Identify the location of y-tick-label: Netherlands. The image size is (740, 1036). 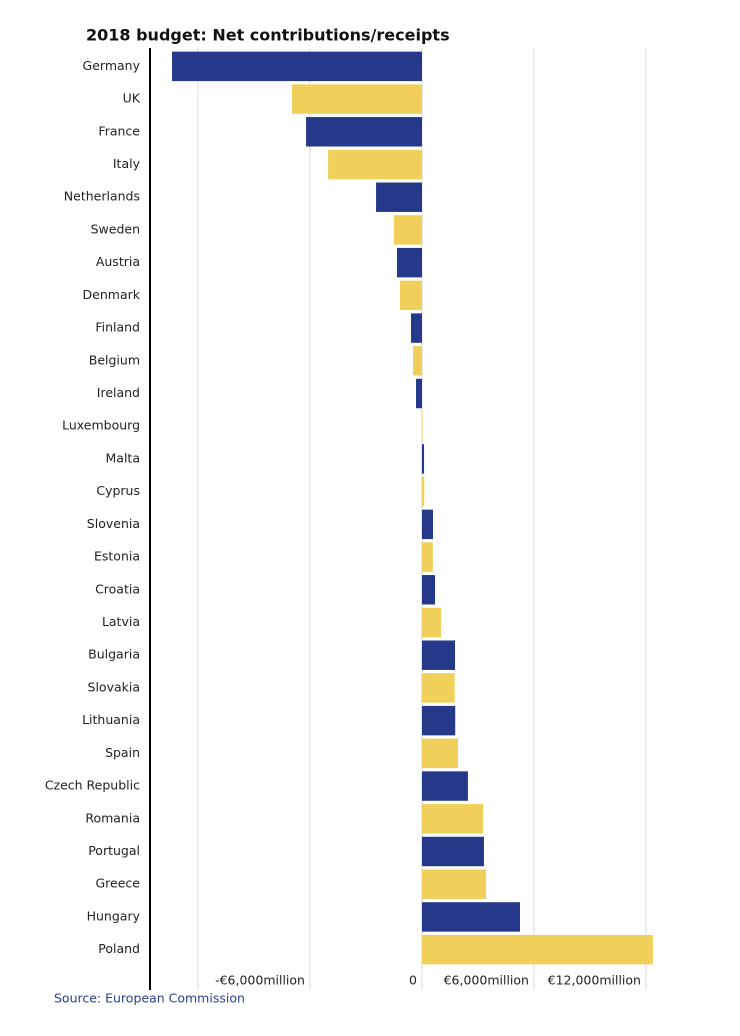
(102, 196).